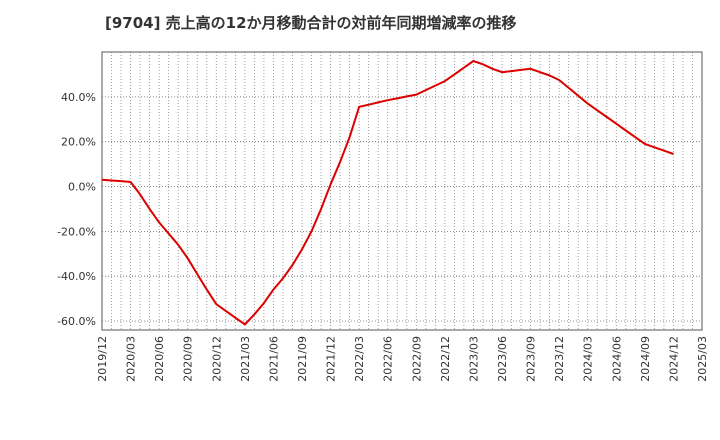  What do you see at coordinates (445, 359) in the screenshot?
I see `x-tick-label: 2022/12` at bounding box center [445, 359].